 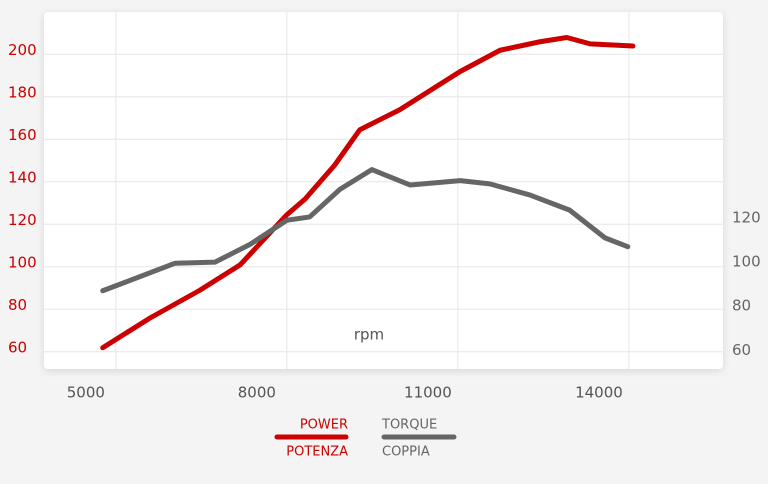 What do you see at coordinates (369, 335) in the screenshot?
I see `x-axis-label: rpm` at bounding box center [369, 335].